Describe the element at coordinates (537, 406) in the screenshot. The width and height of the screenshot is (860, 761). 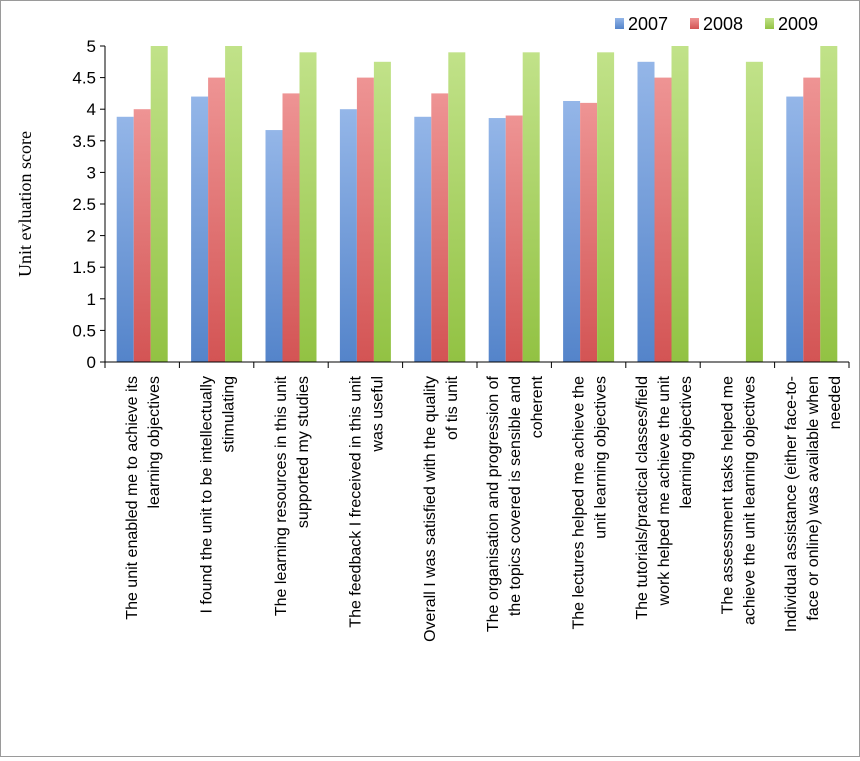
I see `x-tick-label-line: coherent` at that location.